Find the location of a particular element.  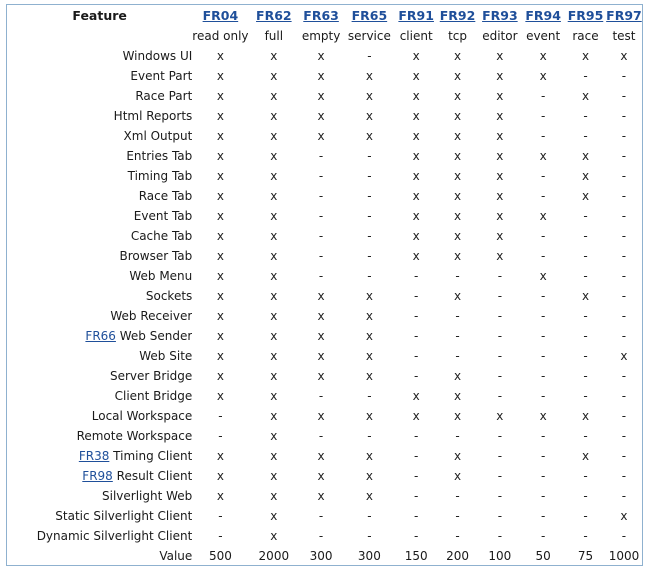

feature-label: Remote Workspace is located at coordinates (134, 436).